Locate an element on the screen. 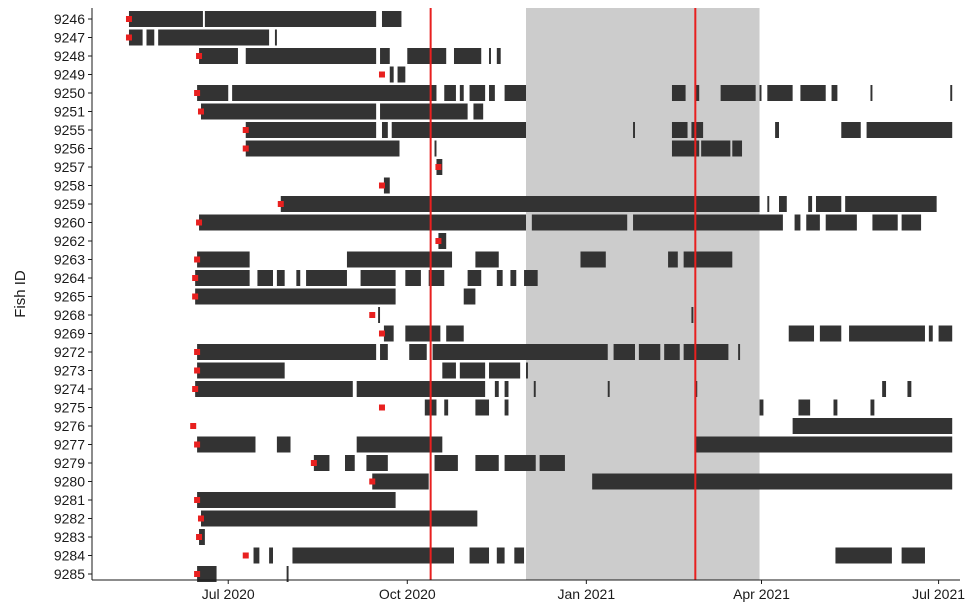  y-tick-label: 9247 is located at coordinates (69, 38).